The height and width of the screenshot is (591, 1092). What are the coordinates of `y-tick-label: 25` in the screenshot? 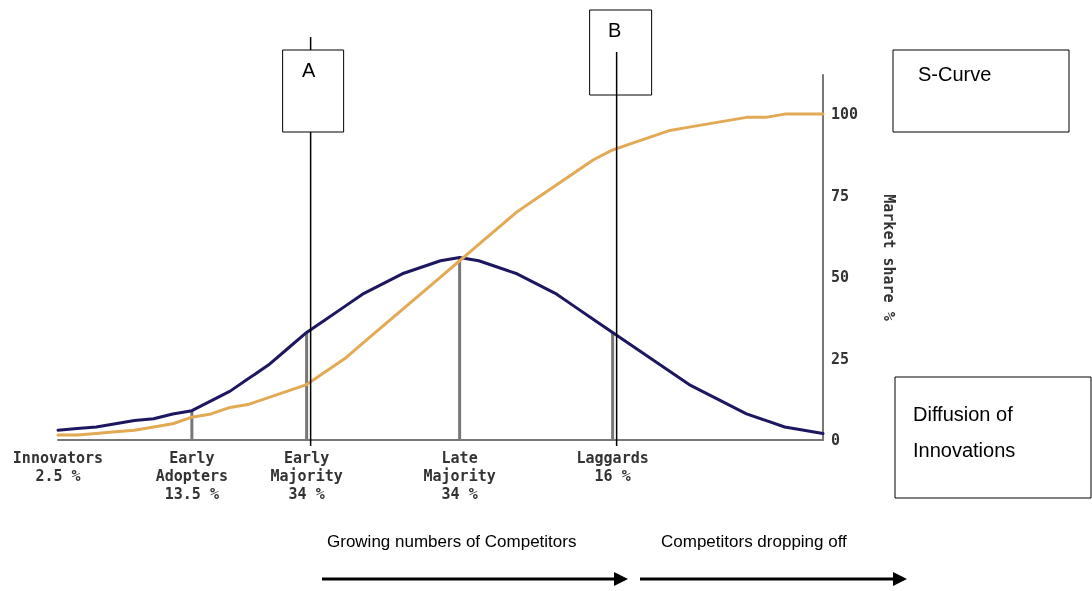 It's located at (840, 358).